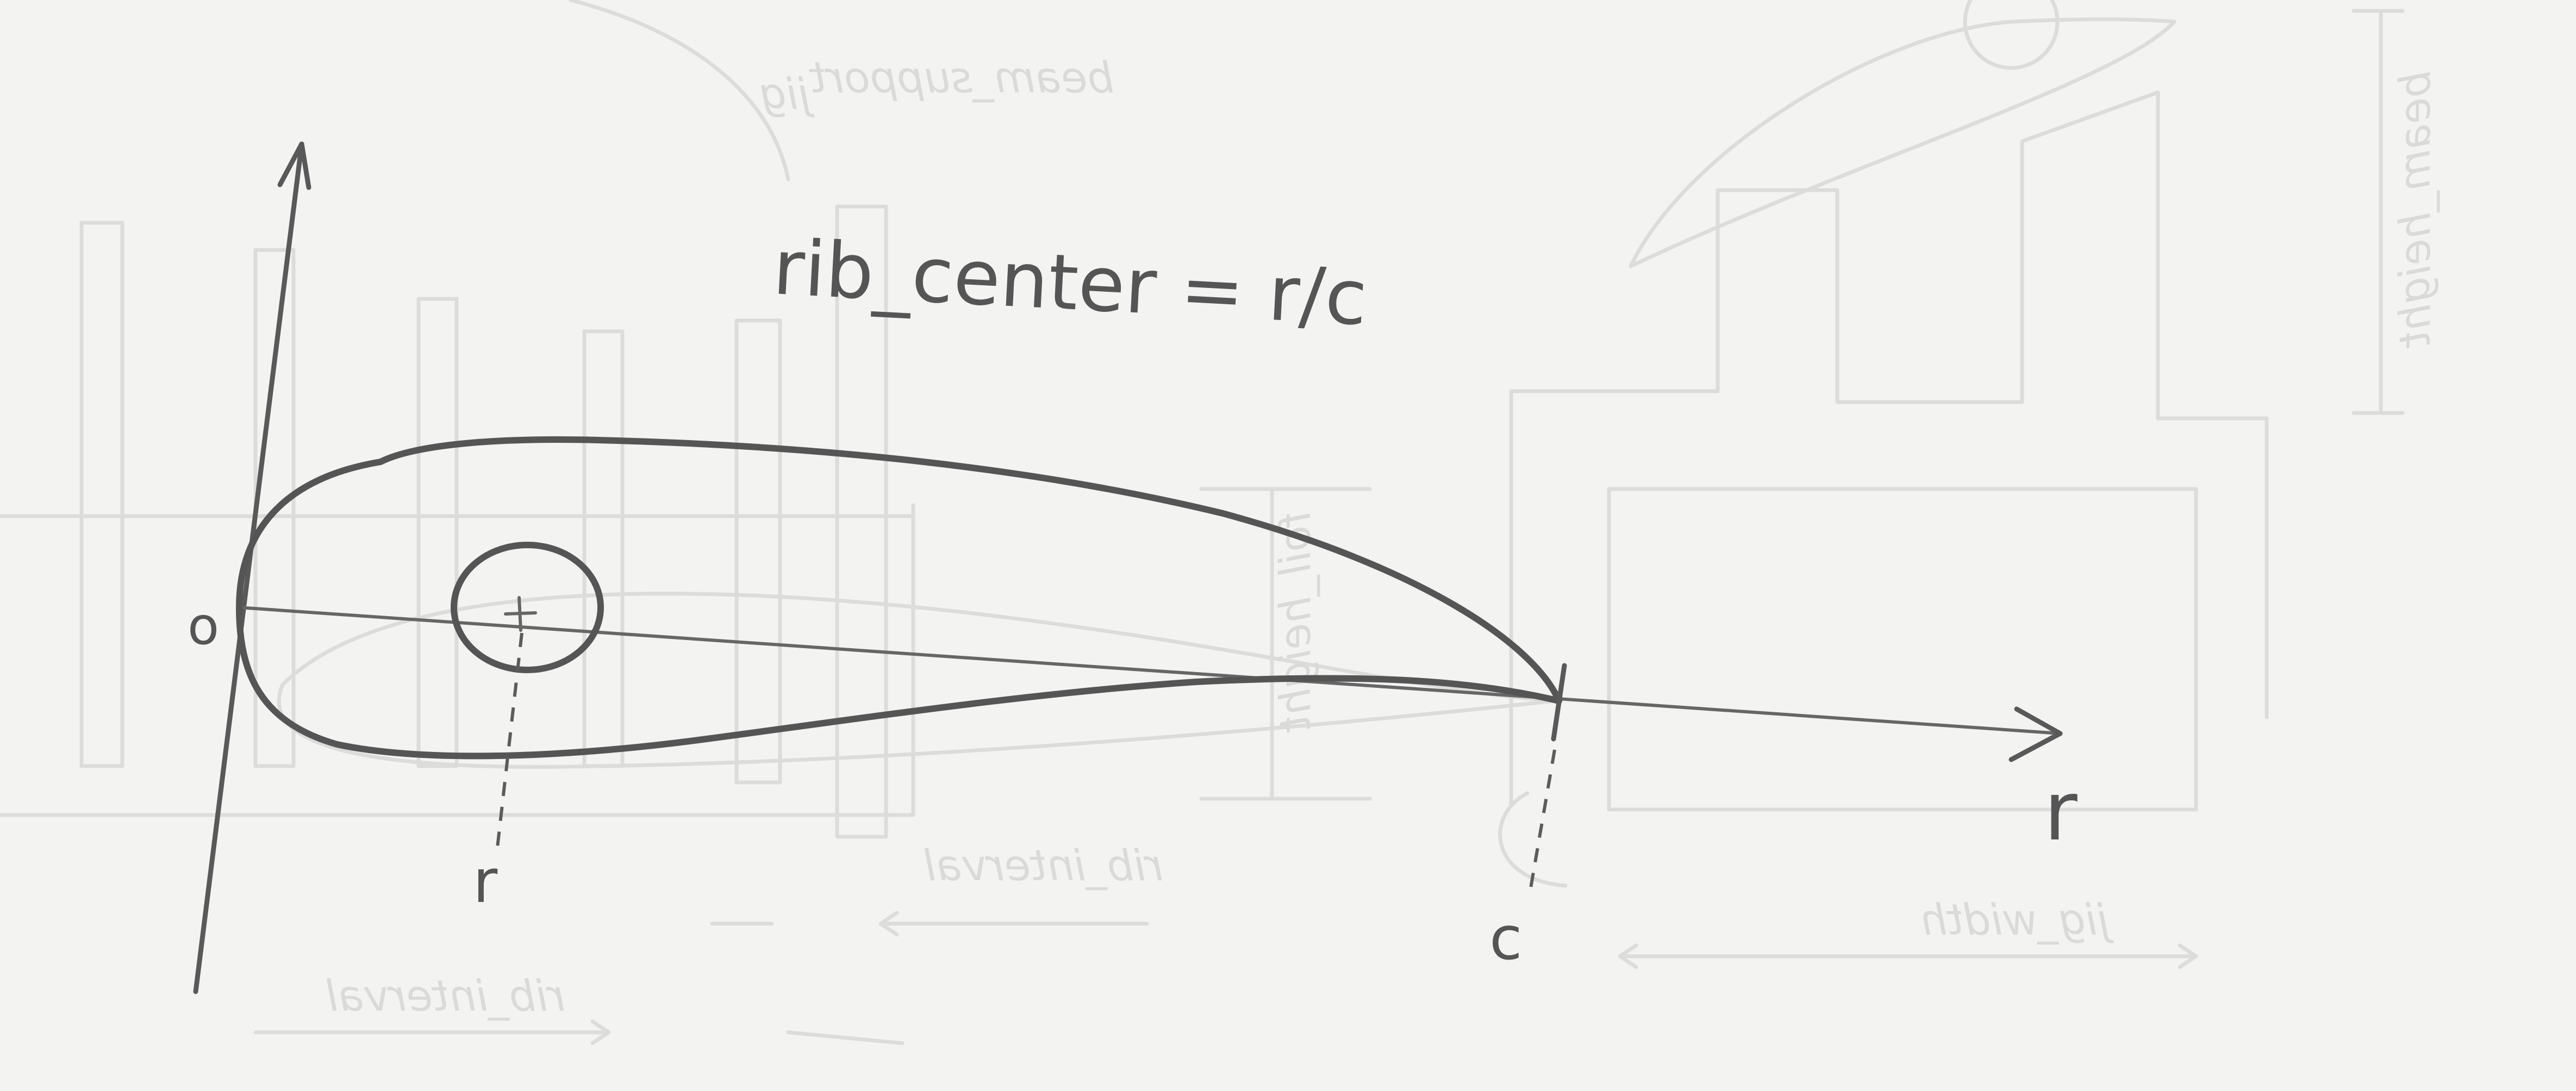 This screenshot has width=2576, height=1091. Describe the element at coordinates (294, 165) in the screenshot. I see `vertical-axis-arrowhead` at that location.